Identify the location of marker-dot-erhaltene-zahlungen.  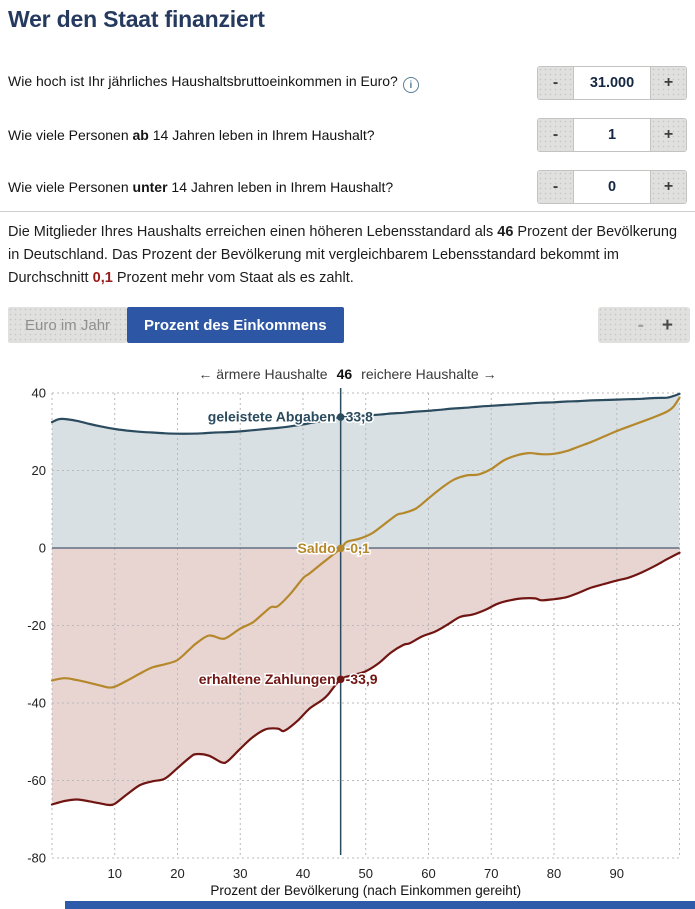
(340, 679).